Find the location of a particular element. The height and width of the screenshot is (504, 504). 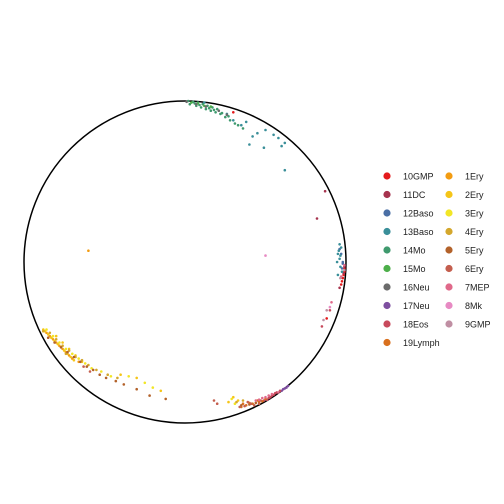

legend-label-14mo: 14Mo is located at coordinates (414, 251).